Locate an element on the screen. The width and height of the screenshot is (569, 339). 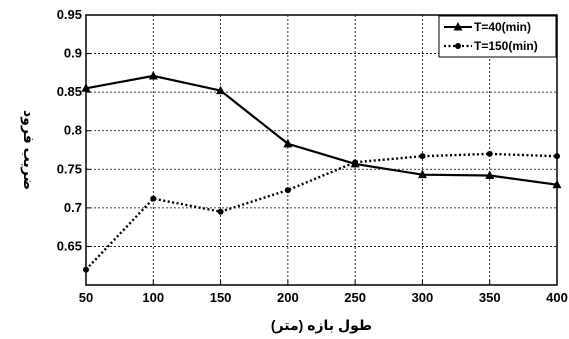
y-tick-label: 0.9 is located at coordinates (73, 53).